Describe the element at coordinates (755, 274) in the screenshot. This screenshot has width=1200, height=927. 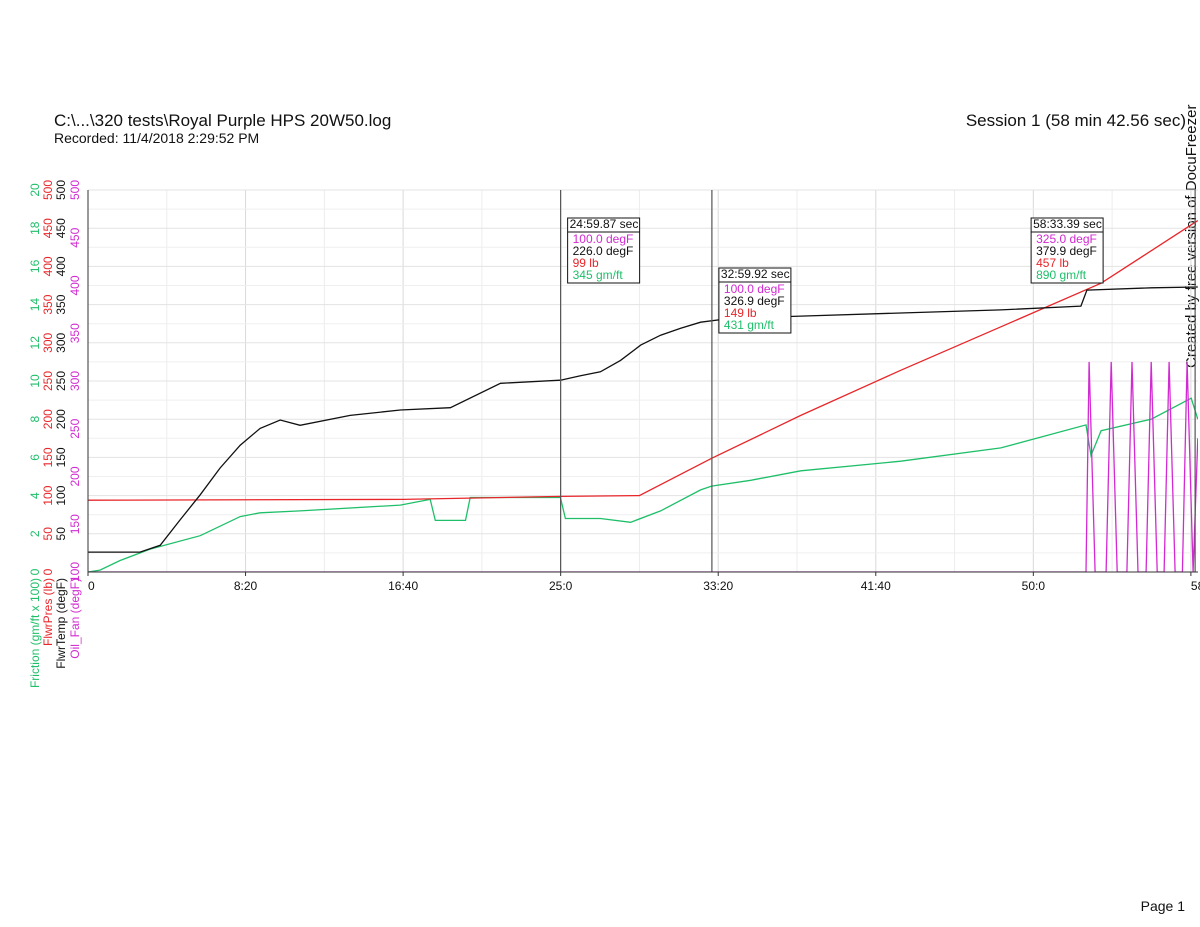
I see `readout-time: 32:59.92 sec` at that location.